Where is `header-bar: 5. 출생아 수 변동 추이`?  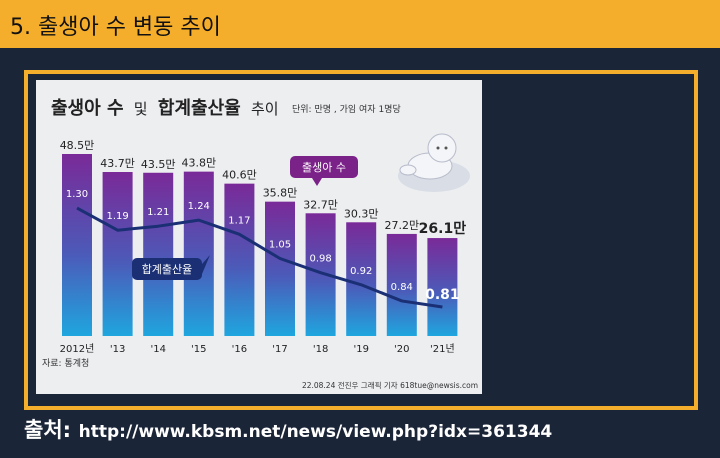 header-bar: 5. 출생아 수 변동 추이 is located at coordinates (360, 24).